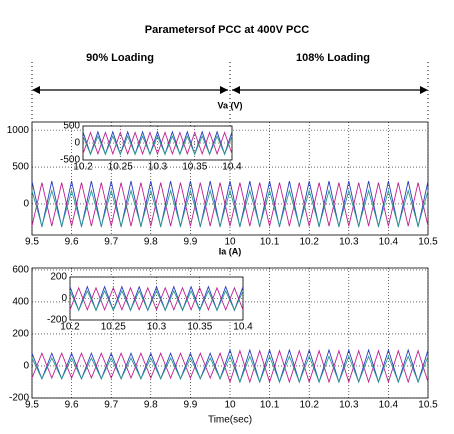  What do you see at coordinates (227, 30) in the screenshot?
I see `figure-title: Parametersof PCC at 400V PCC` at bounding box center [227, 30].